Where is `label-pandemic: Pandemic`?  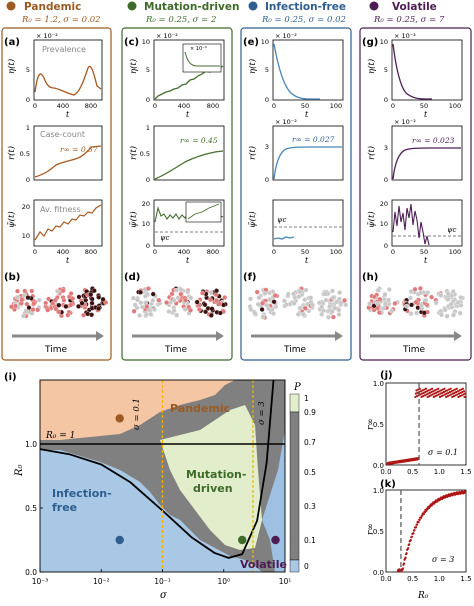
label-pandemic: Pandemic is located at coordinates (200, 408).